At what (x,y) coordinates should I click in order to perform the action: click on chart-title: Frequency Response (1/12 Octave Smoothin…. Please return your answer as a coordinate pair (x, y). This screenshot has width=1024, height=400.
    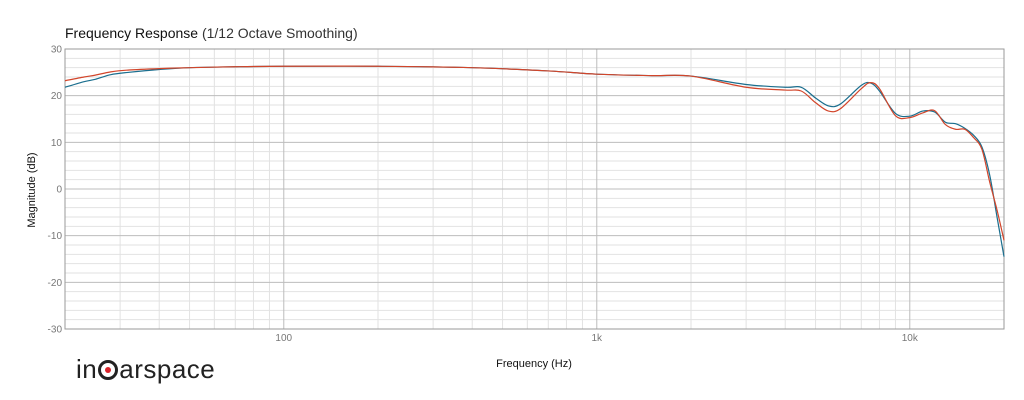
    Looking at the image, I should click on (211, 33).